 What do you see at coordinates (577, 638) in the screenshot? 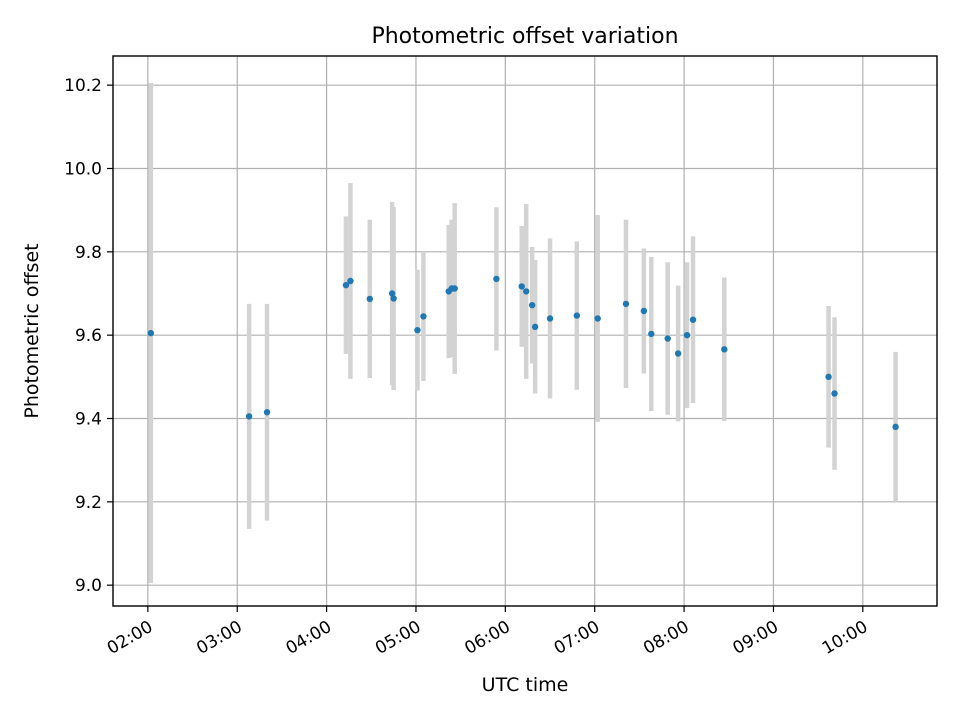
I see `x-tick-label: 07:00` at bounding box center [577, 638].